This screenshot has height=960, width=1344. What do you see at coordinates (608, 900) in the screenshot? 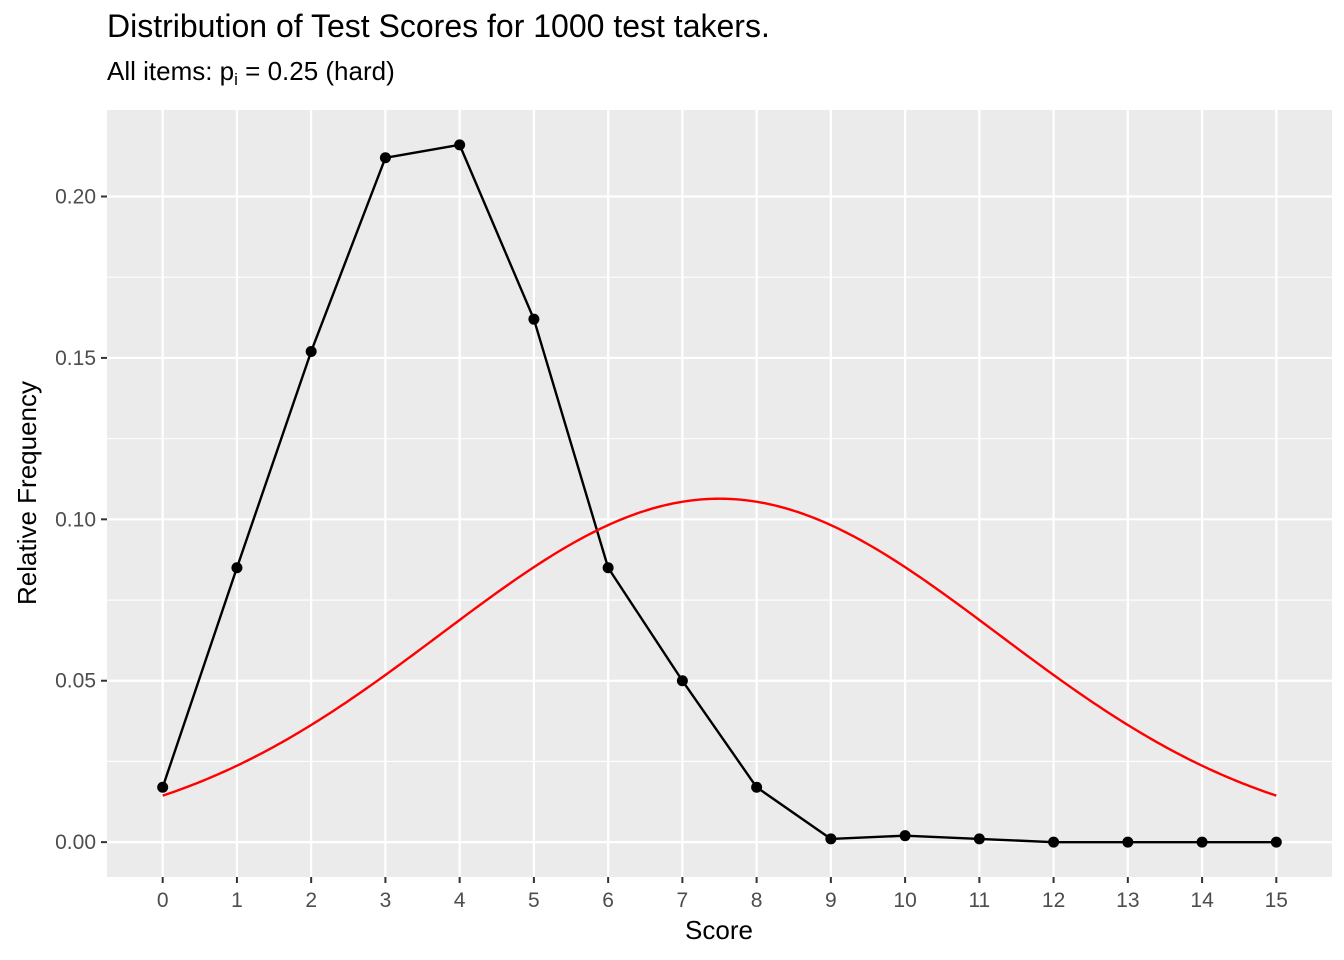
I see `x-tick-label: 6` at bounding box center [608, 900].